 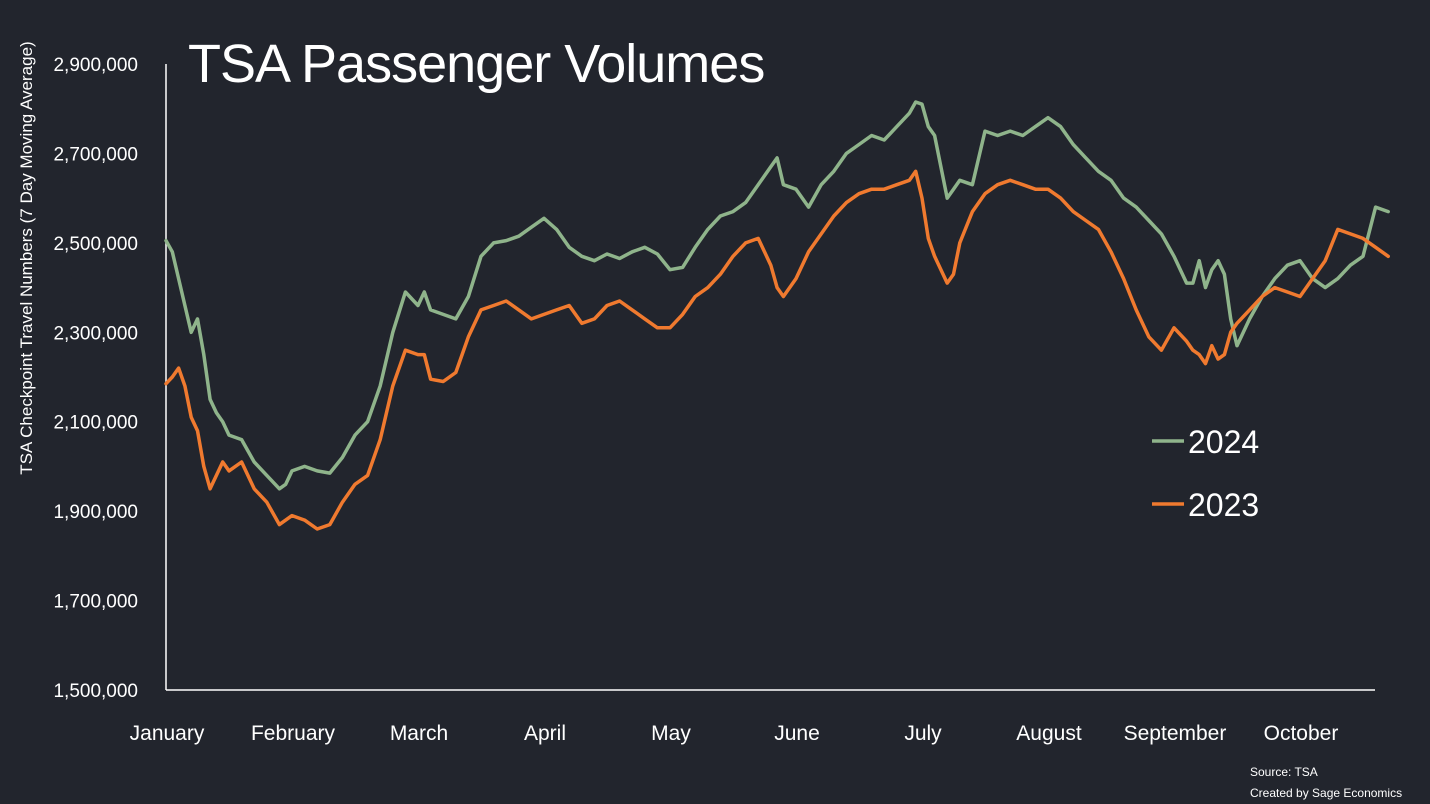 I want to click on x-tick-label-may: May, so click(x=671, y=733).